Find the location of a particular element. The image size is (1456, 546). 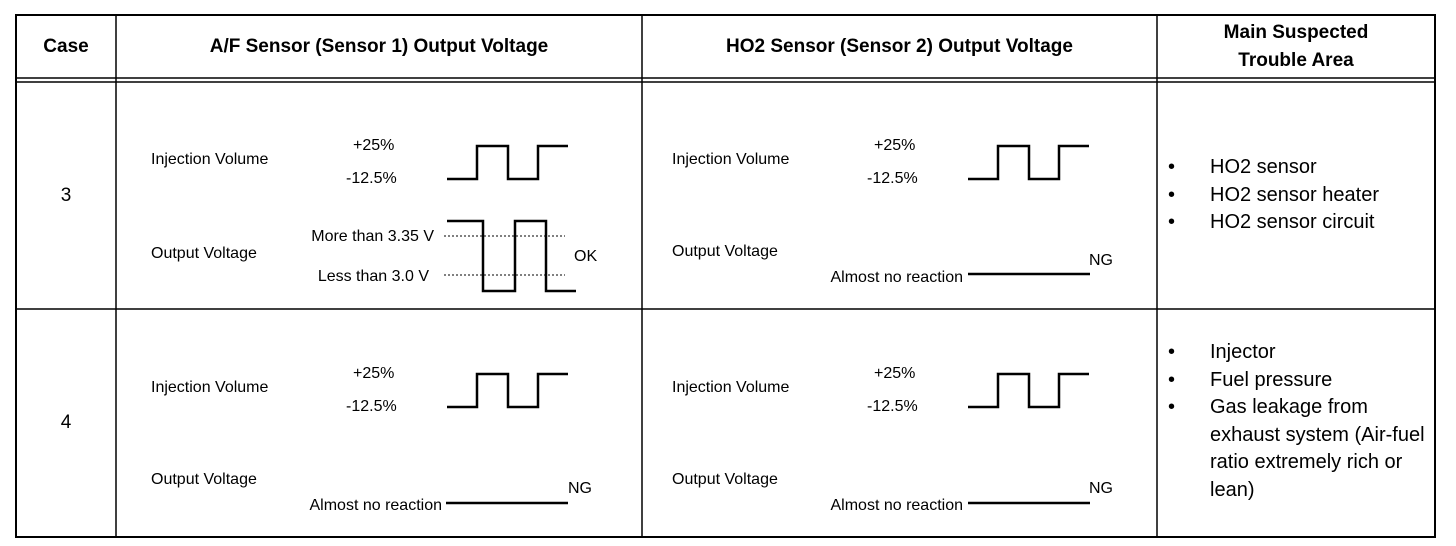

header-ho2-sensor: HO2 Sensor (Sensor 2) Output Voltage is located at coordinates (899, 46).